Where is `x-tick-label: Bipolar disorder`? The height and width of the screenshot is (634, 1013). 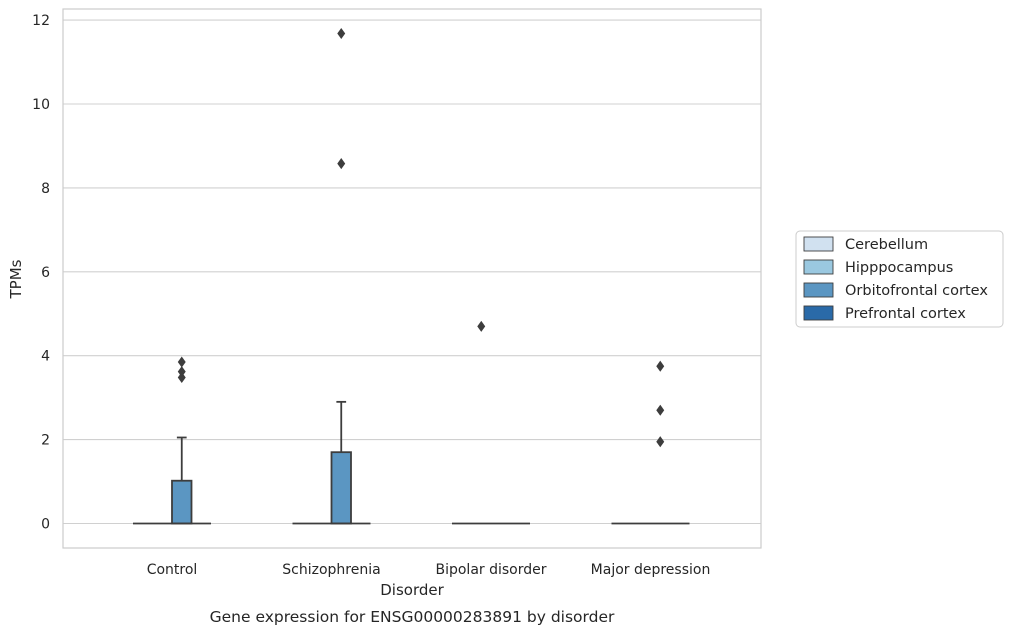 x-tick-label: Bipolar disorder is located at coordinates (490, 570).